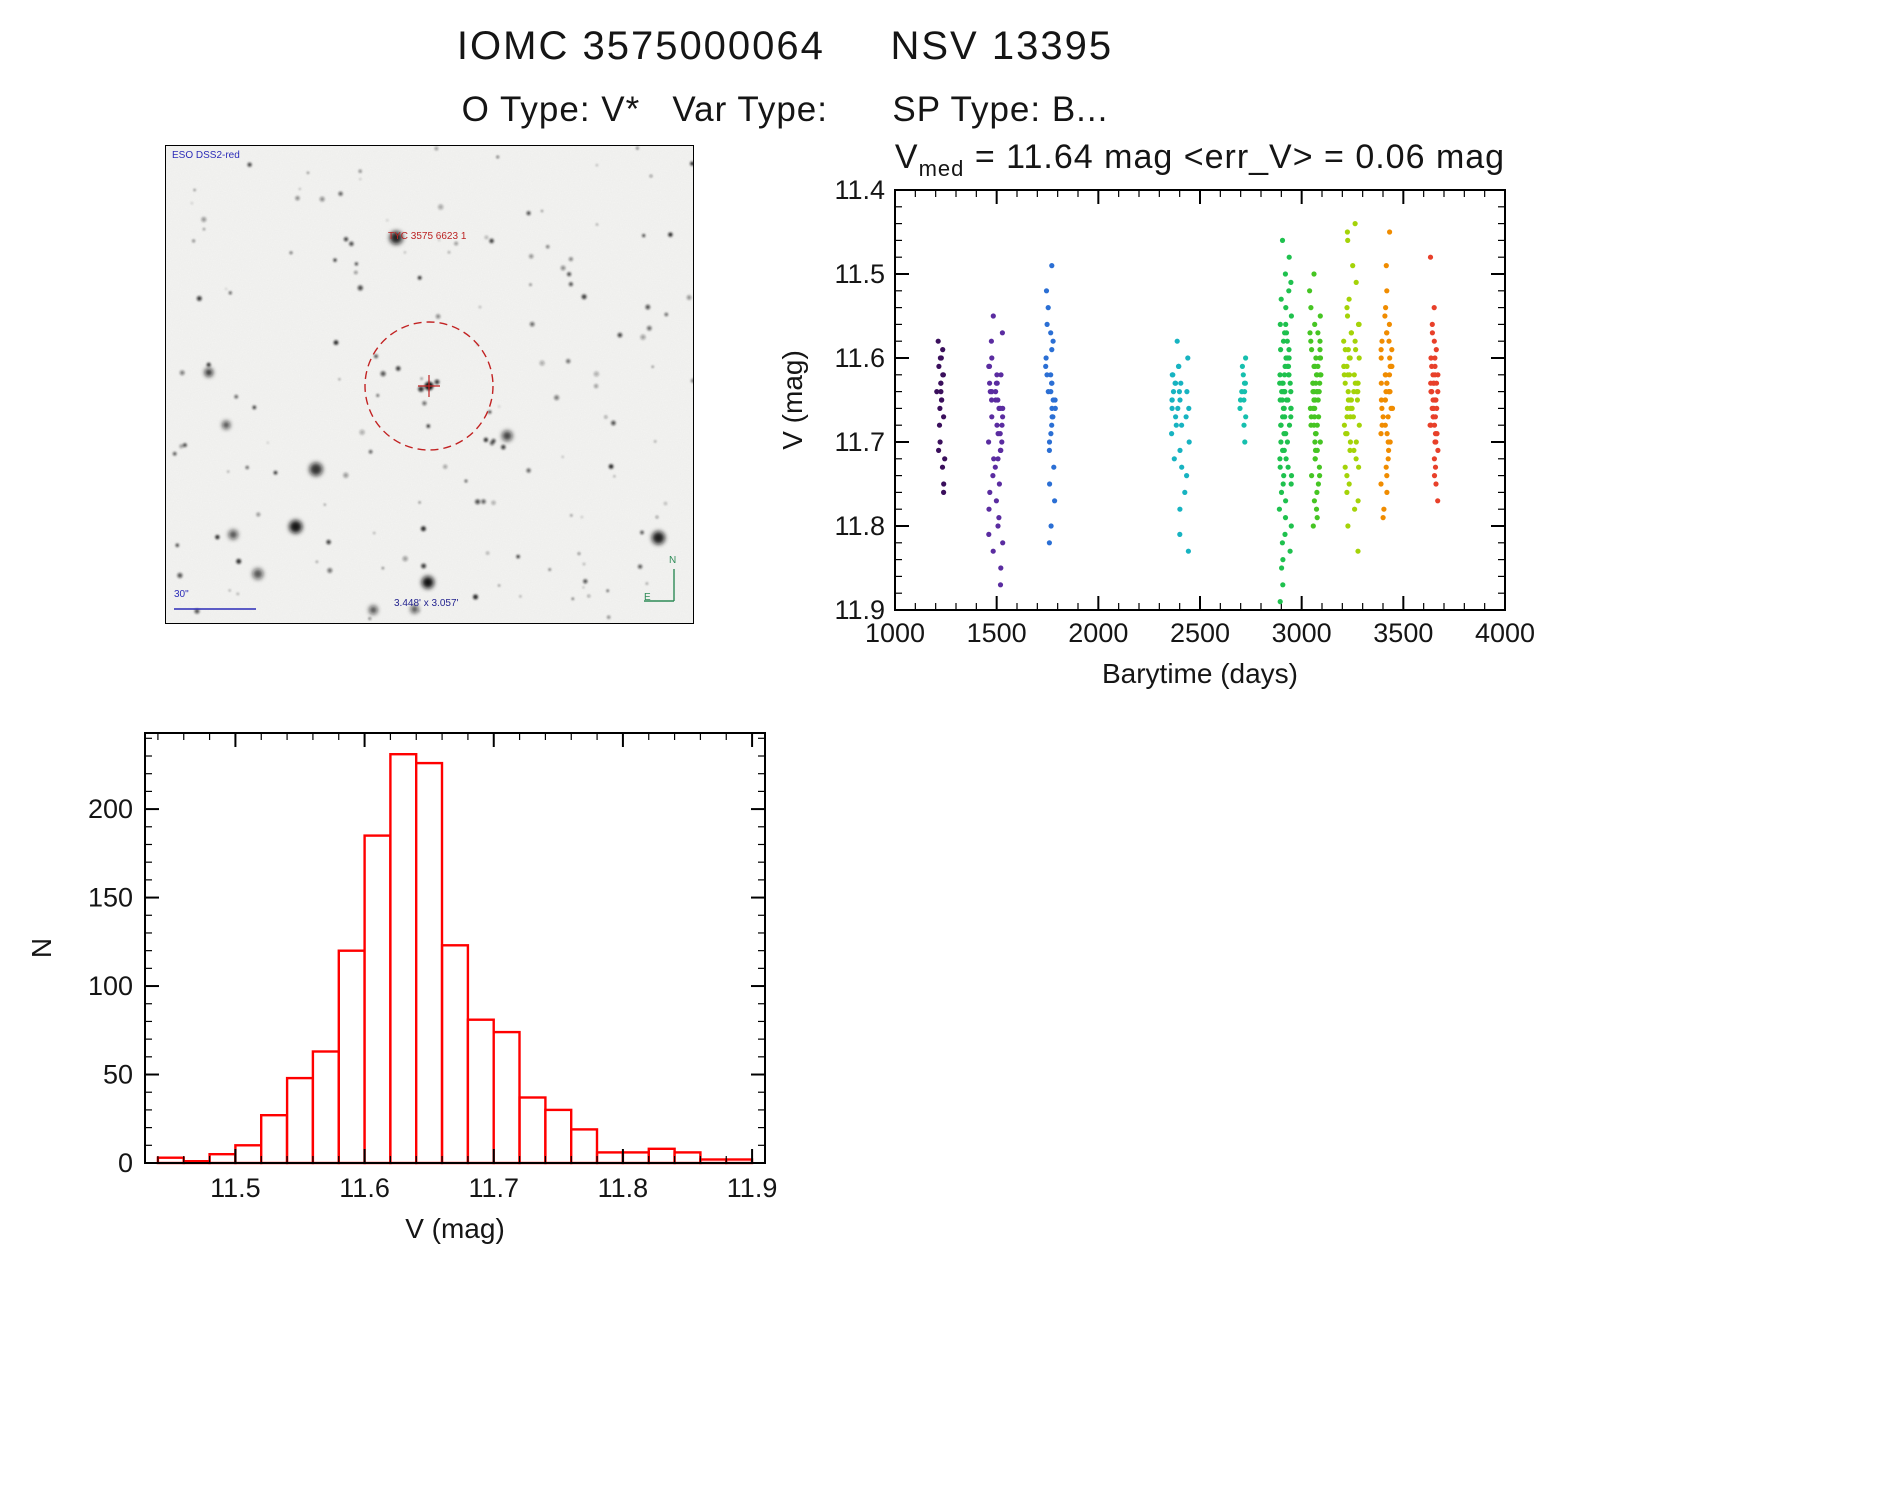 This screenshot has width=1889, height=1494. What do you see at coordinates (110, 986) in the screenshot?
I see `svg-text: 100` at bounding box center [110, 986].